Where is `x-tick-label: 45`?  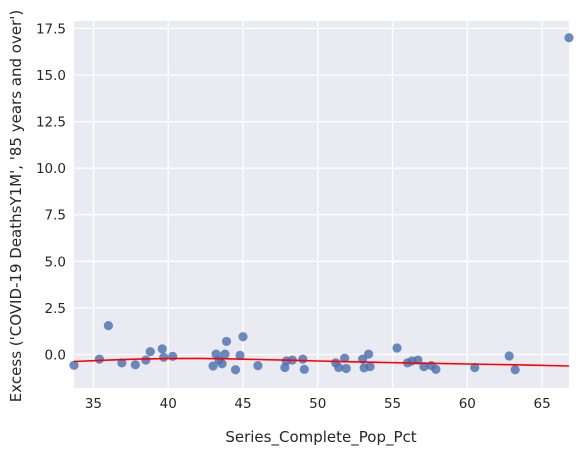 x-tick-label: 45 is located at coordinates (242, 404).